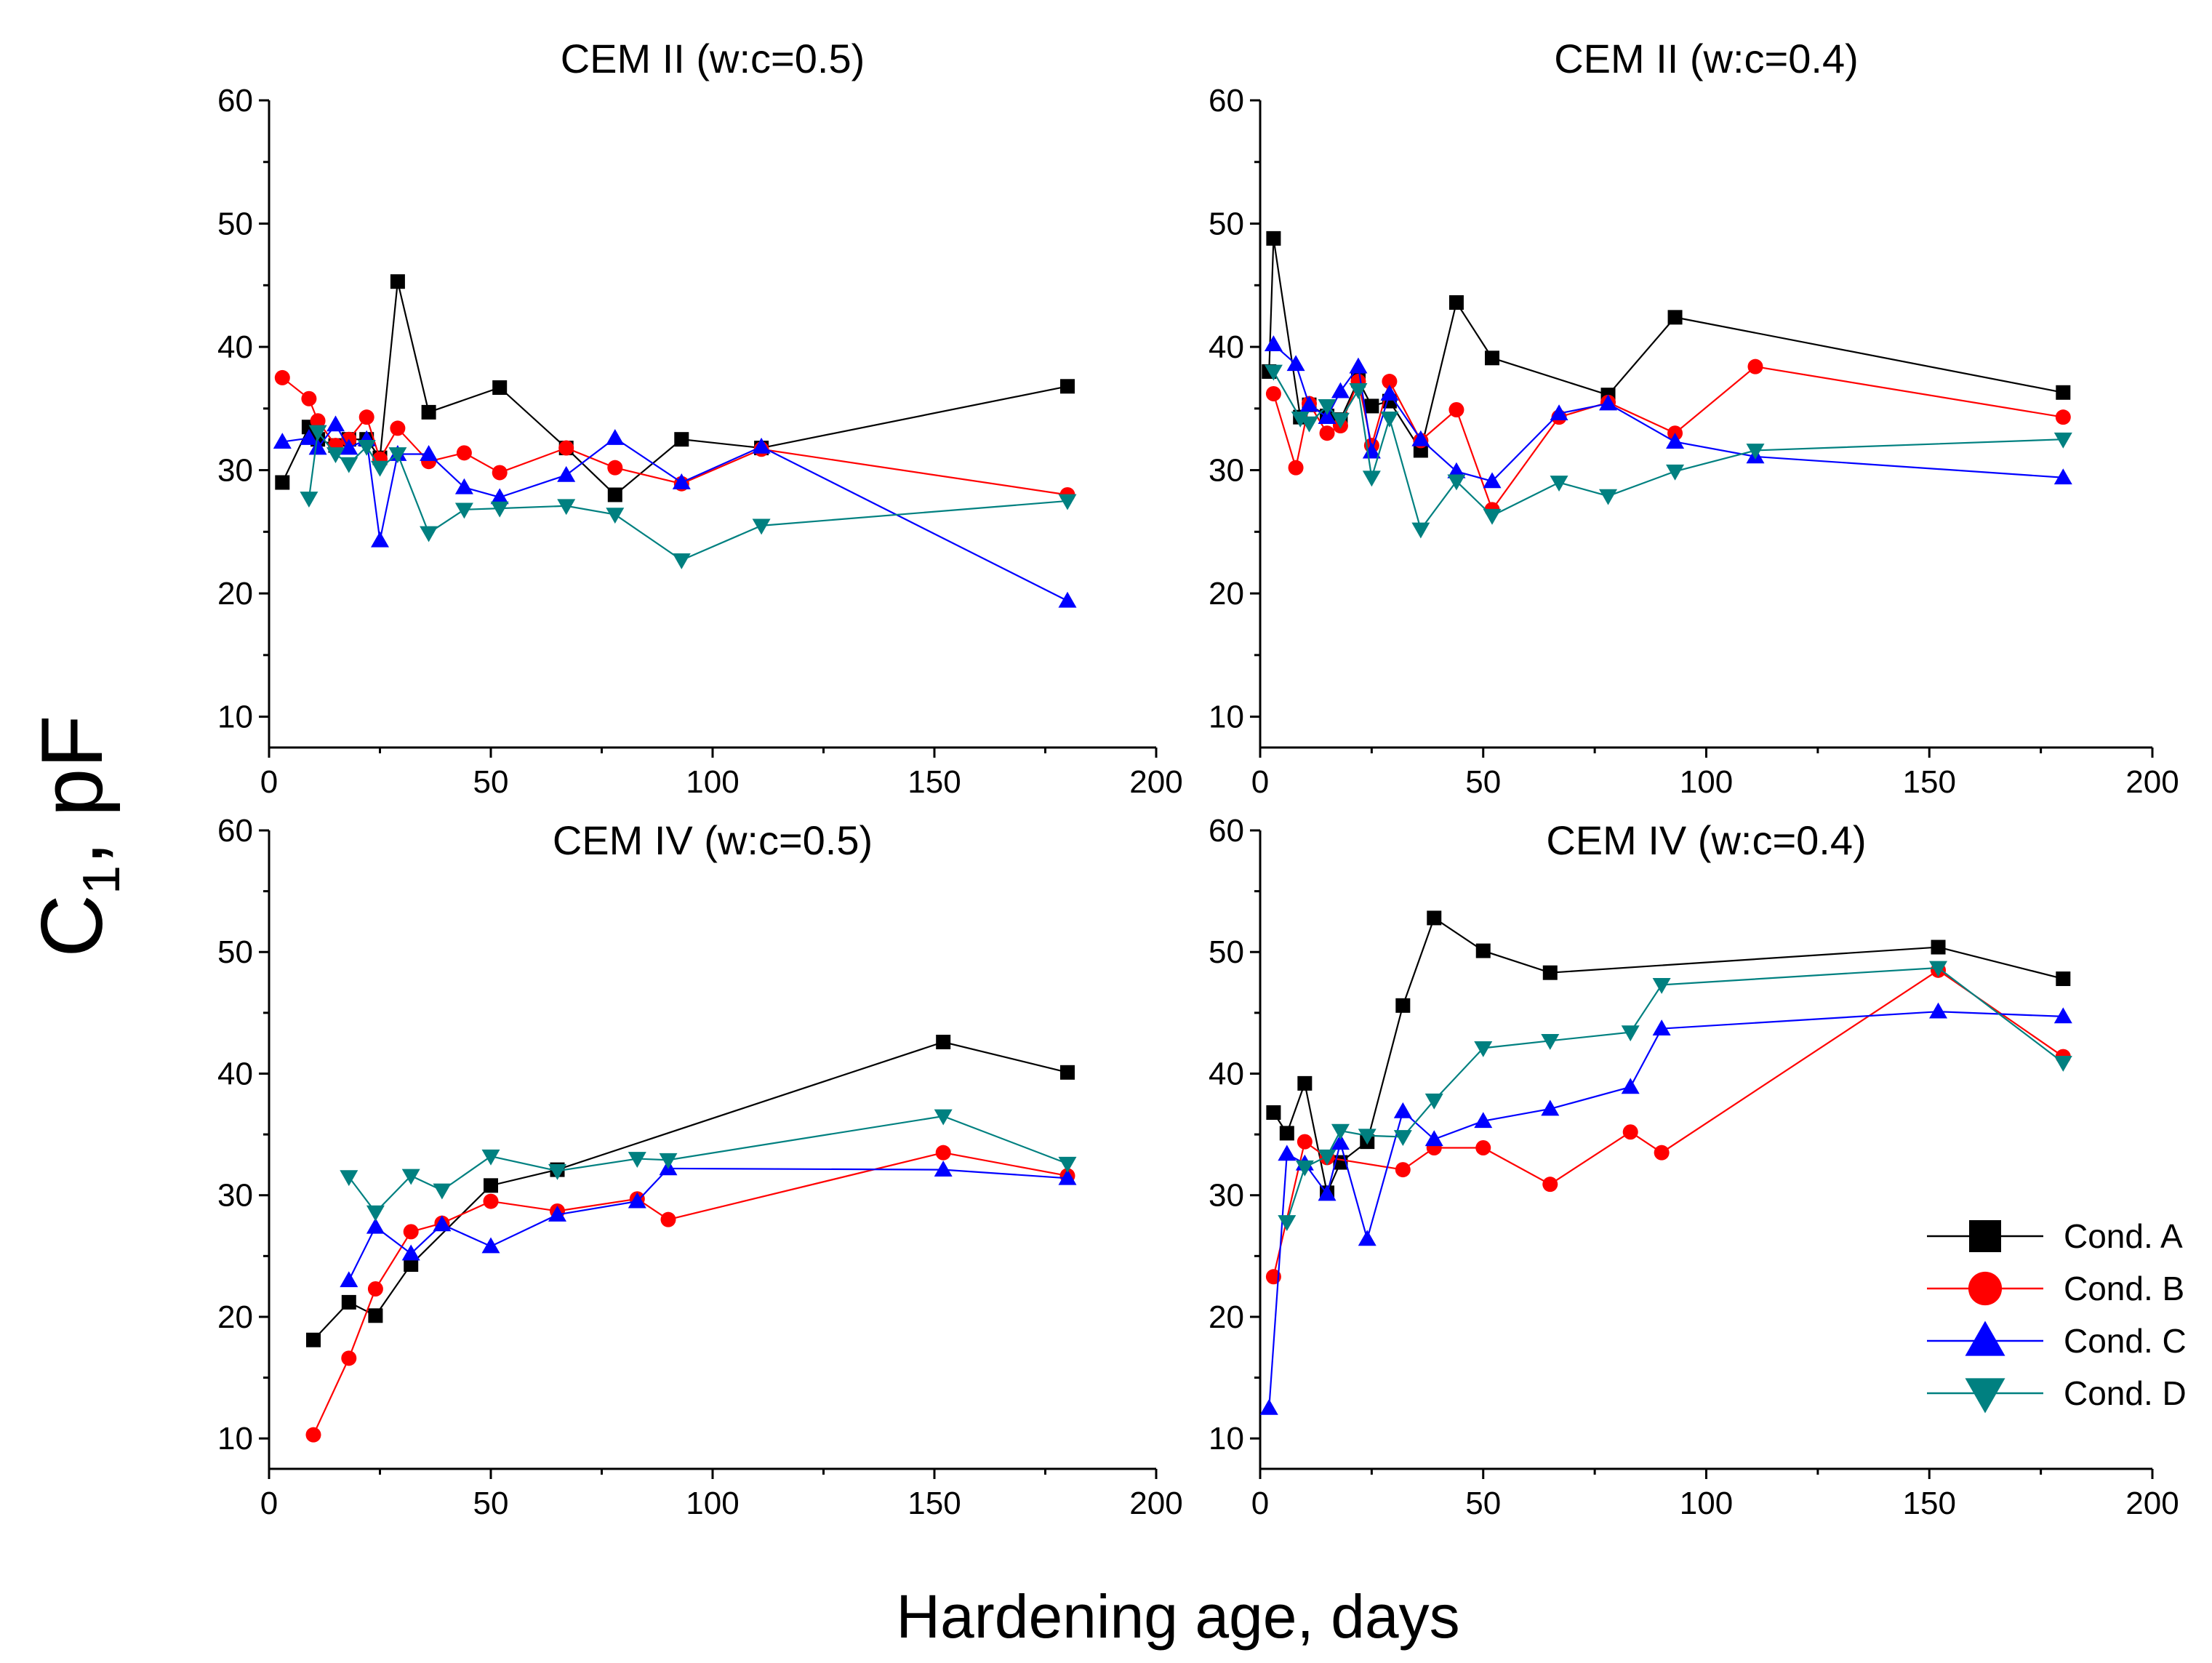  I want to click on y-tick-label: 10, so click(1226, 1438).